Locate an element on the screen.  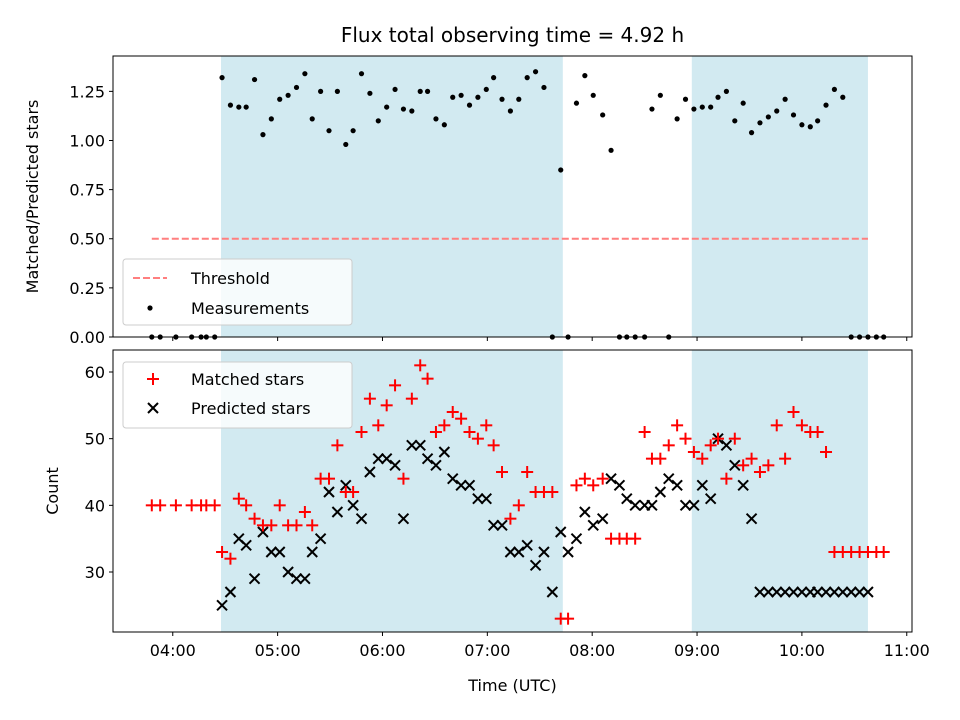
bottom-y-ticks: 30 40 50 60 is located at coordinates (99, 472).